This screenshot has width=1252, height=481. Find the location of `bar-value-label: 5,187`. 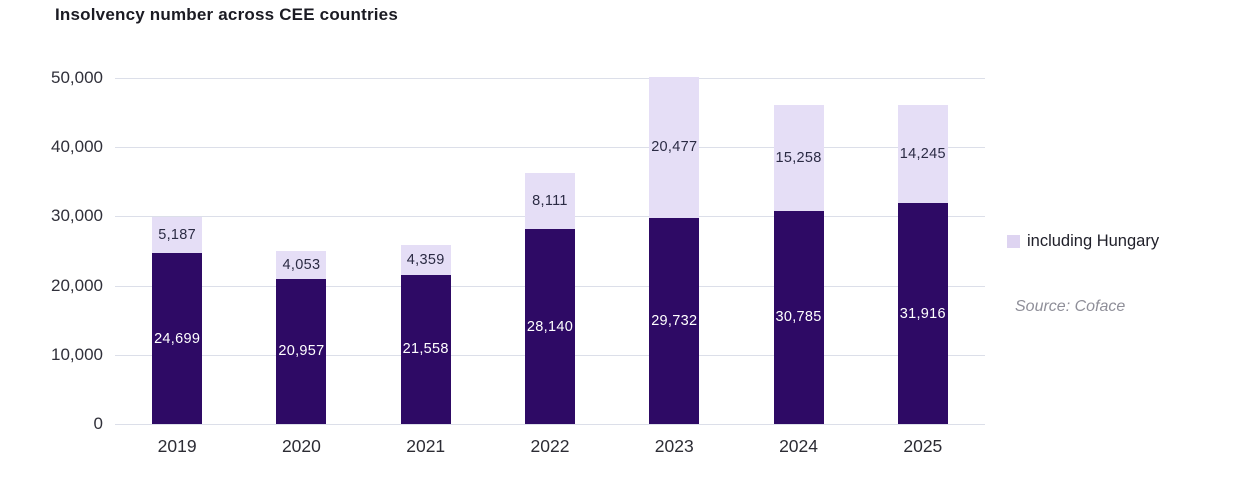

bar-value-label: 5,187 is located at coordinates (177, 235).